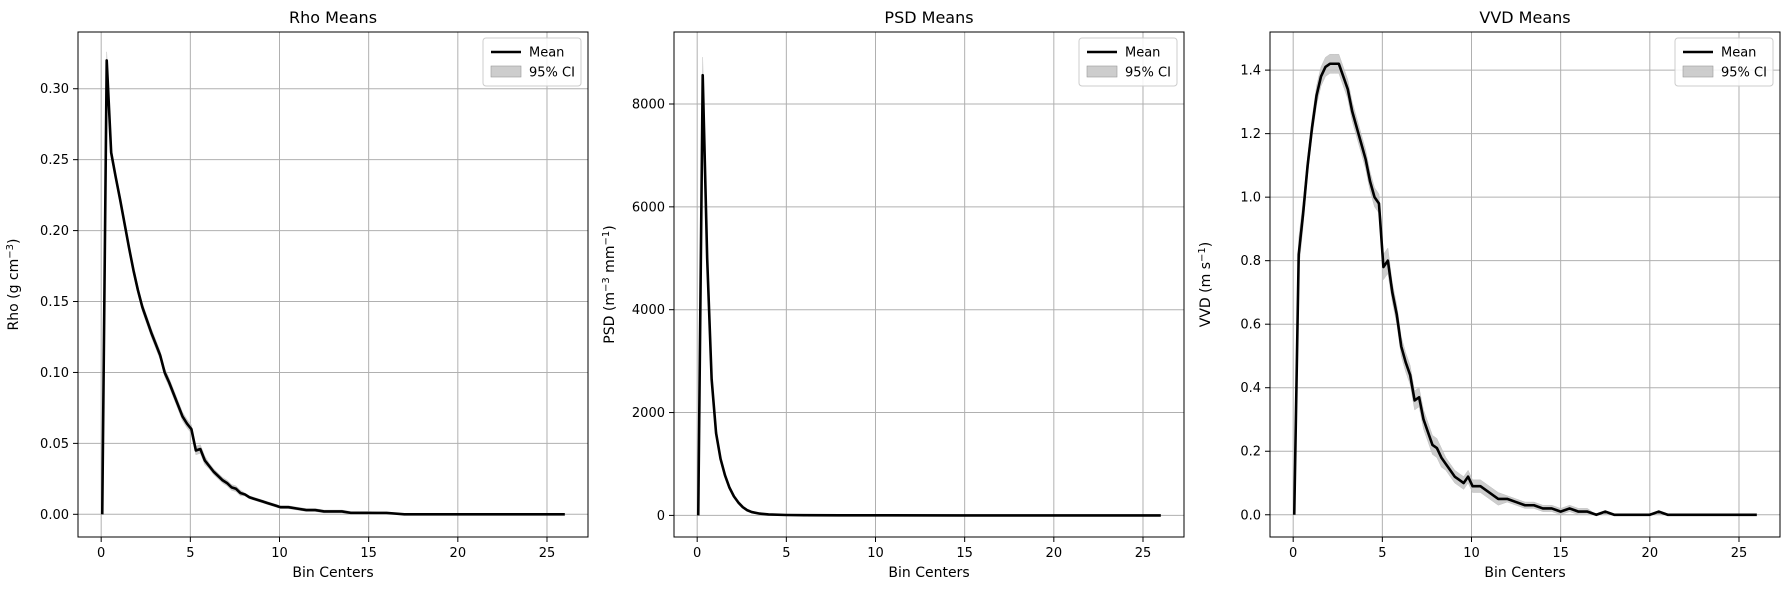 This screenshot has height=590, width=1789. I want to click on chart-title: Rho Means, so click(333, 17).